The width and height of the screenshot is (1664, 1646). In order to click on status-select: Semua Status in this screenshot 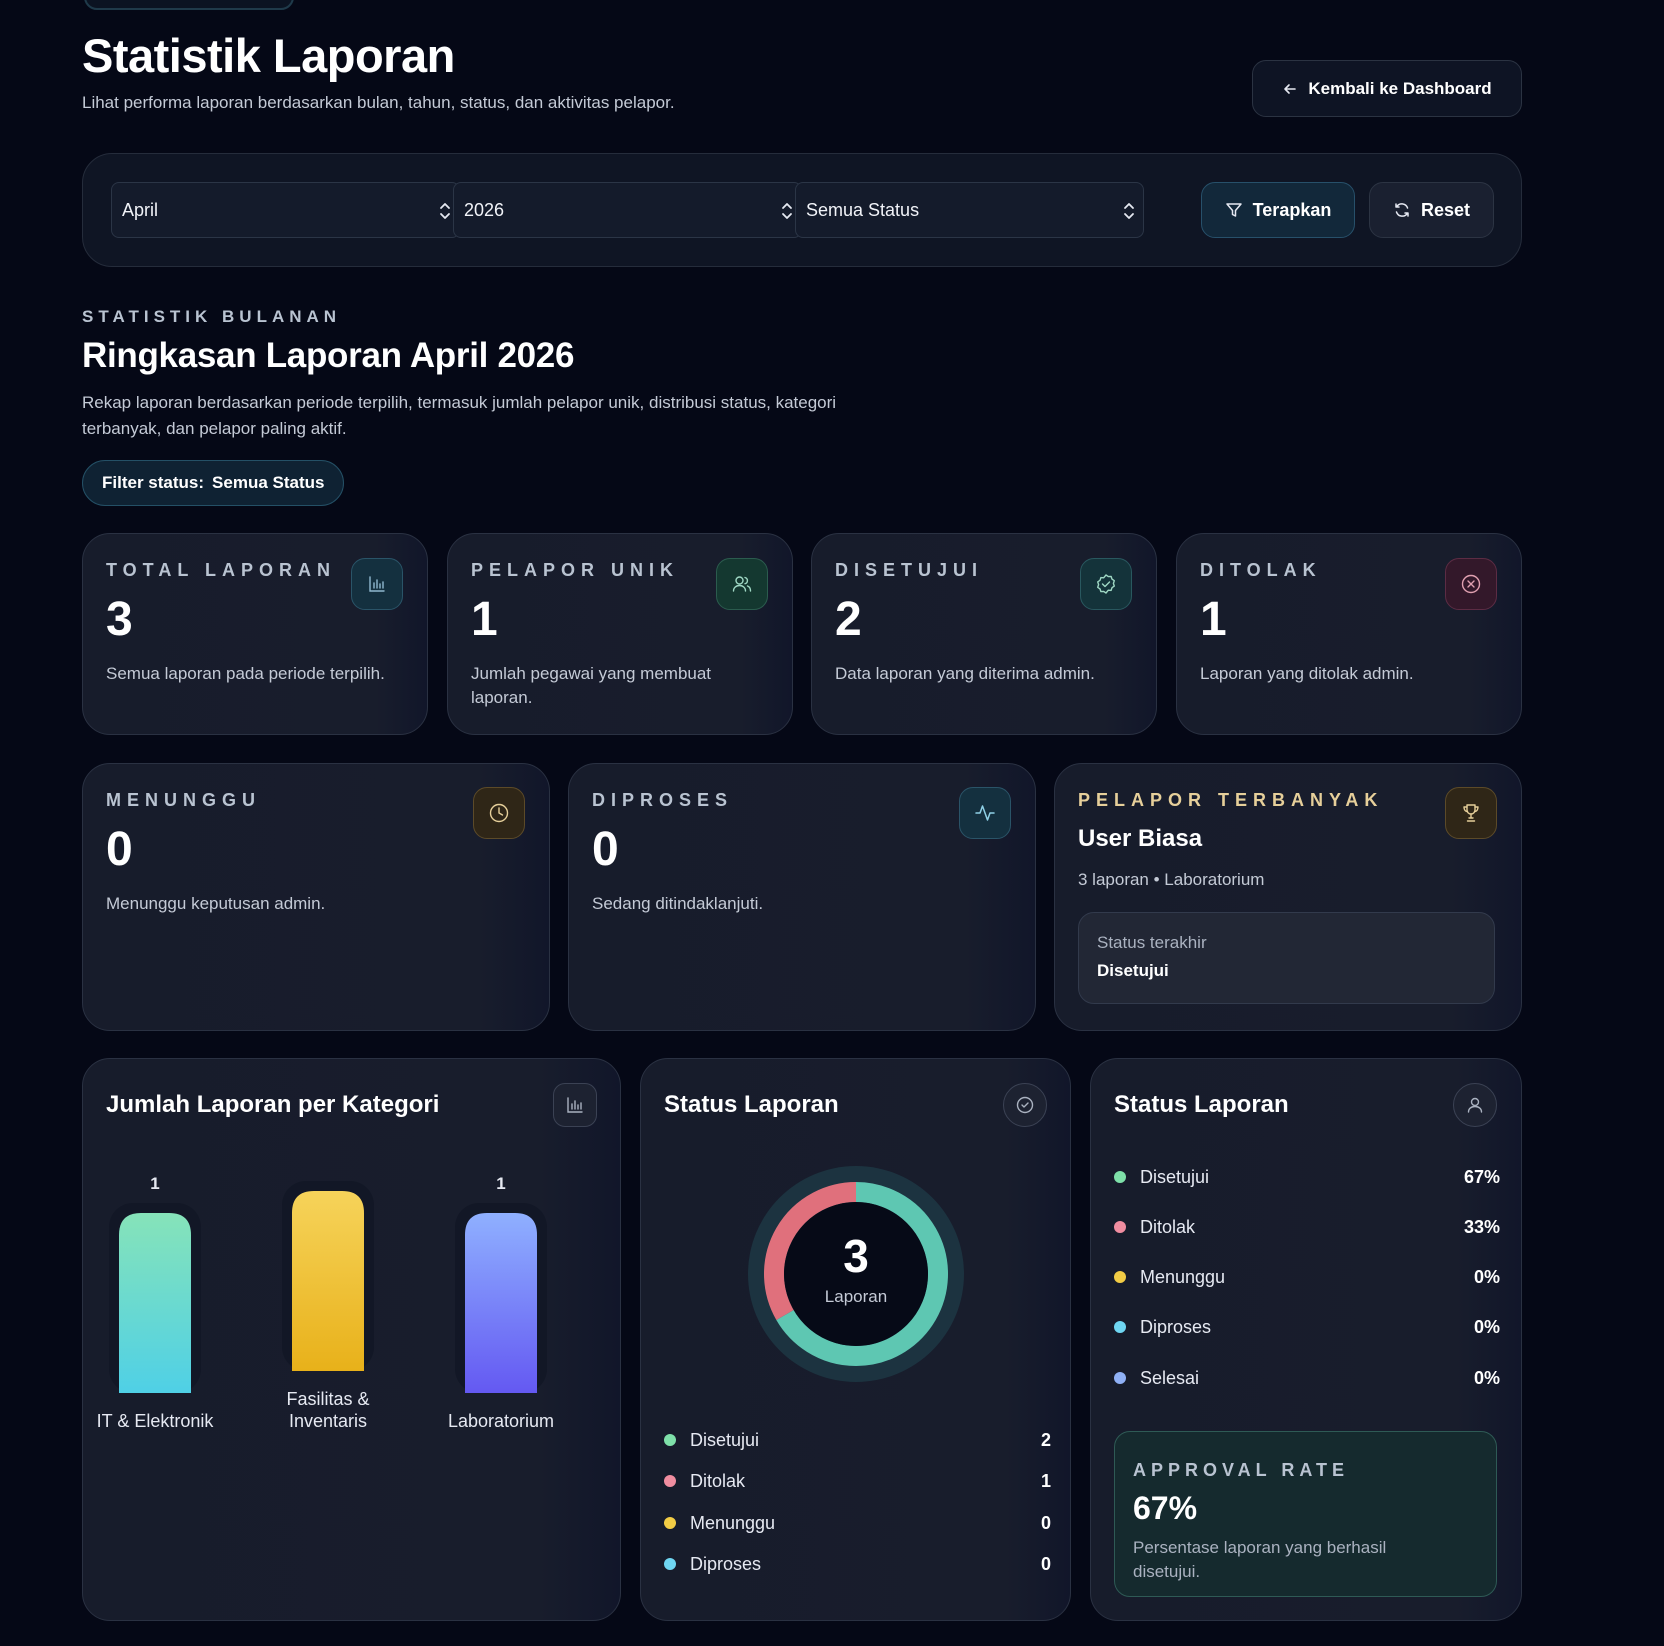, I will do `click(969, 210)`.